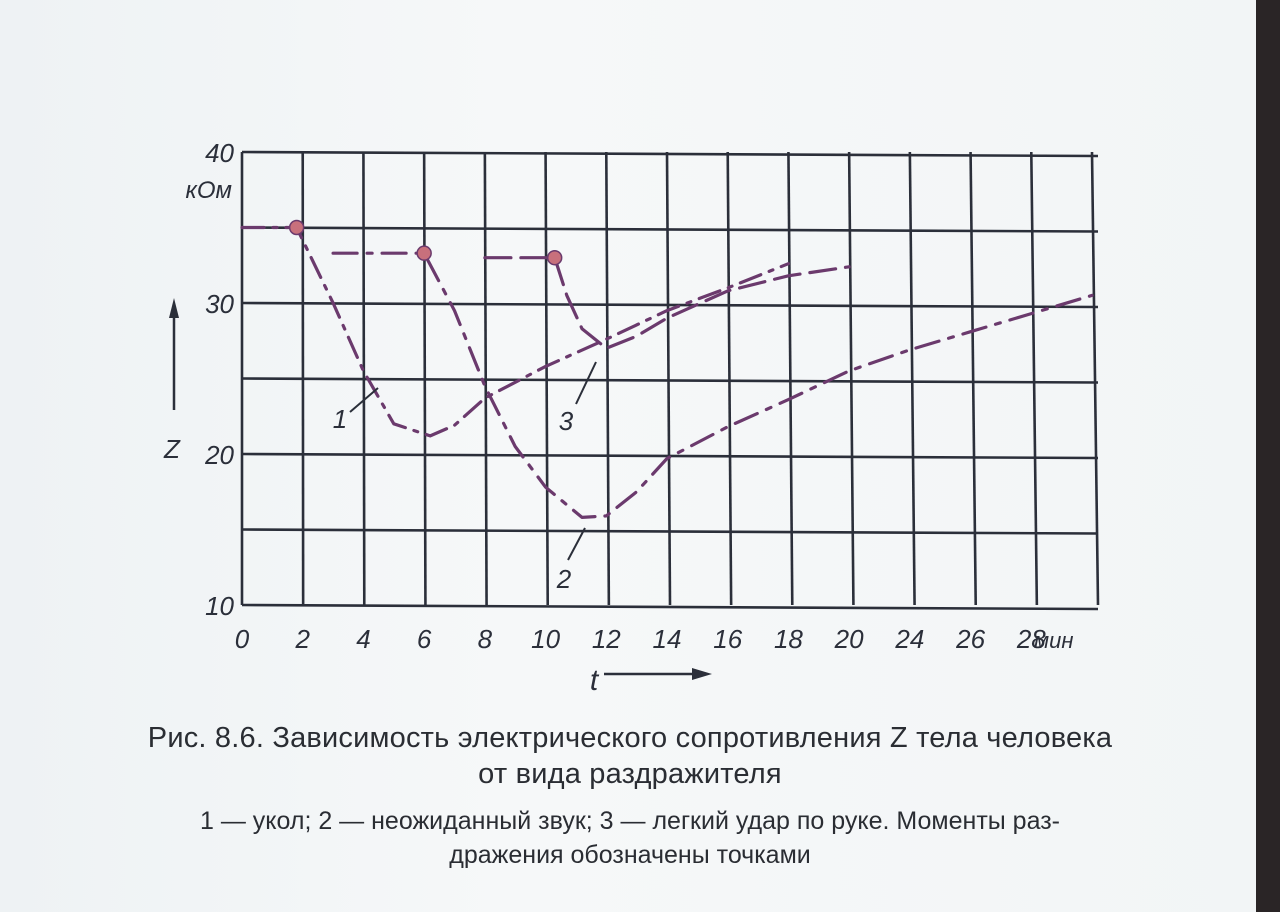 Image resolution: width=1280 pixels, height=912 pixels. Describe the element at coordinates (1268, 456) in the screenshot. I see `dark-page-edge` at that location.